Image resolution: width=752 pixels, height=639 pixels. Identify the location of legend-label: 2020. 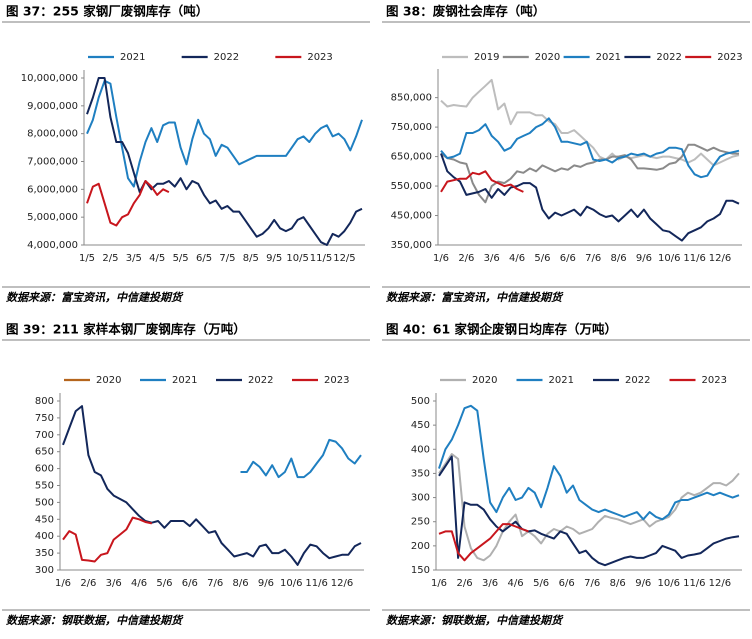
(484, 380).